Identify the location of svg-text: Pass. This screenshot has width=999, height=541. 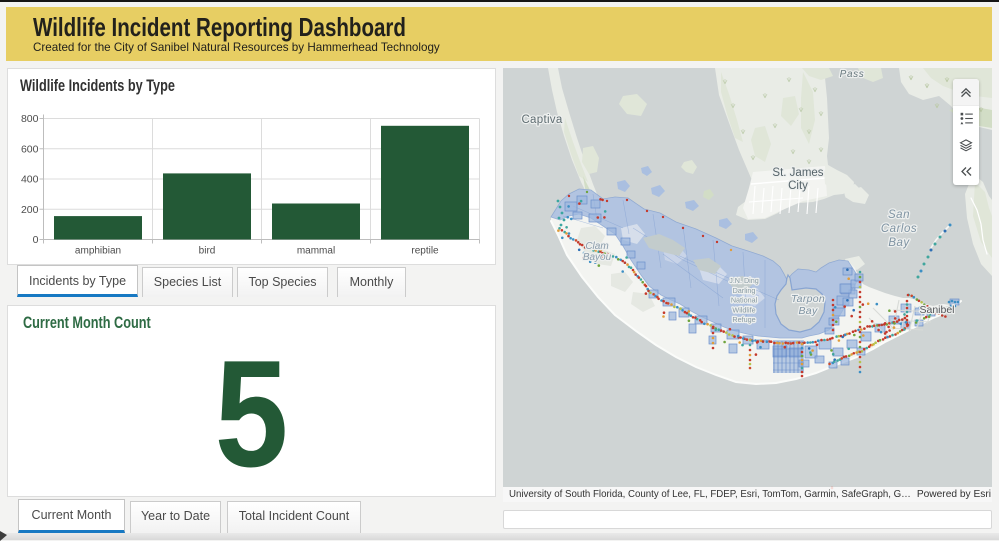
(852, 74).